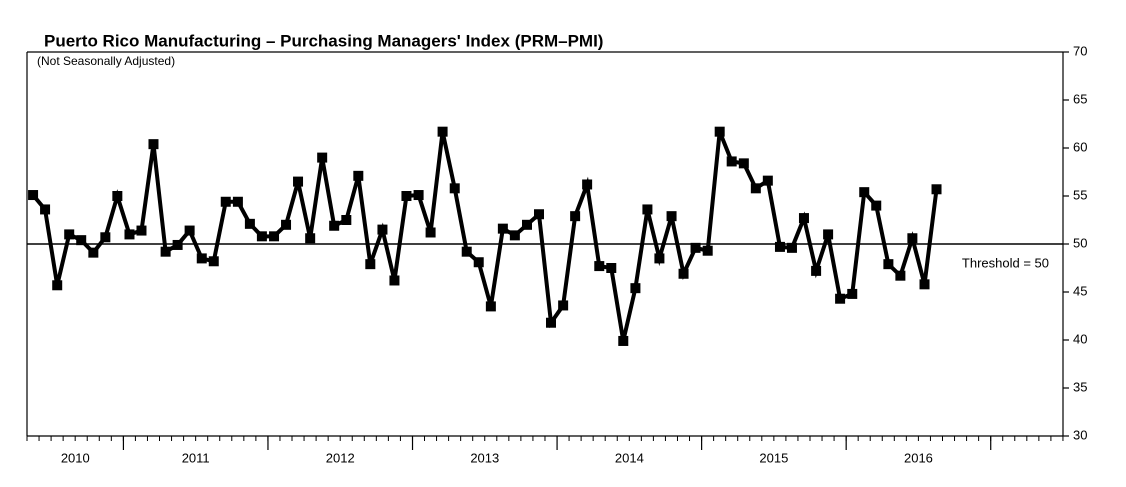 The width and height of the screenshot is (1126, 487). I want to click on y-tick-label: 40, so click(1080, 338).